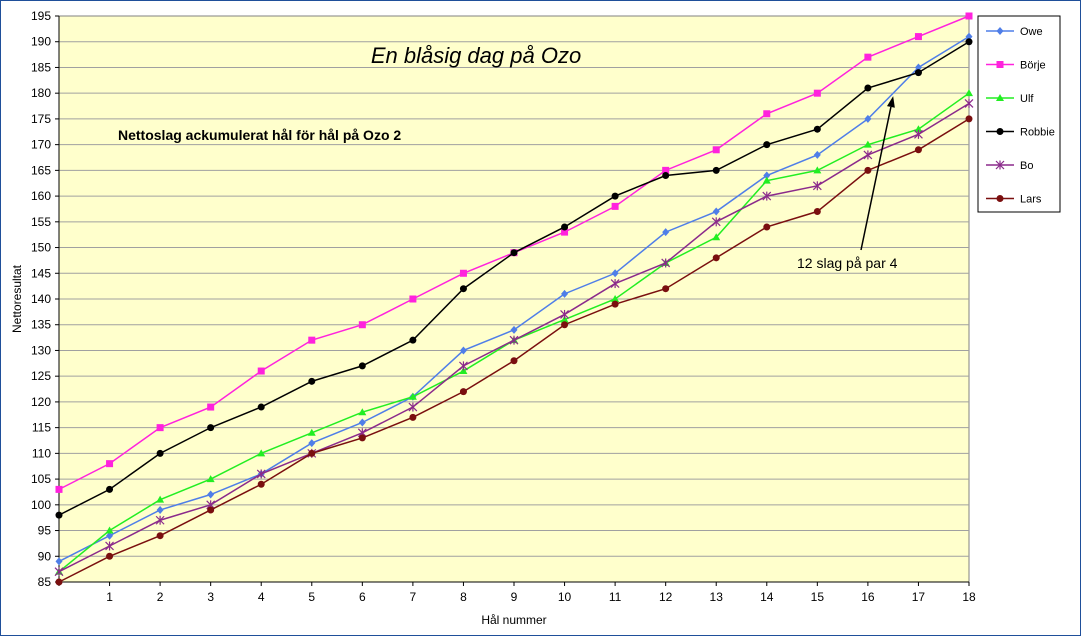 The image size is (1081, 636). Describe the element at coordinates (1031, 200) in the screenshot. I see `legend-label: Lars` at that location.